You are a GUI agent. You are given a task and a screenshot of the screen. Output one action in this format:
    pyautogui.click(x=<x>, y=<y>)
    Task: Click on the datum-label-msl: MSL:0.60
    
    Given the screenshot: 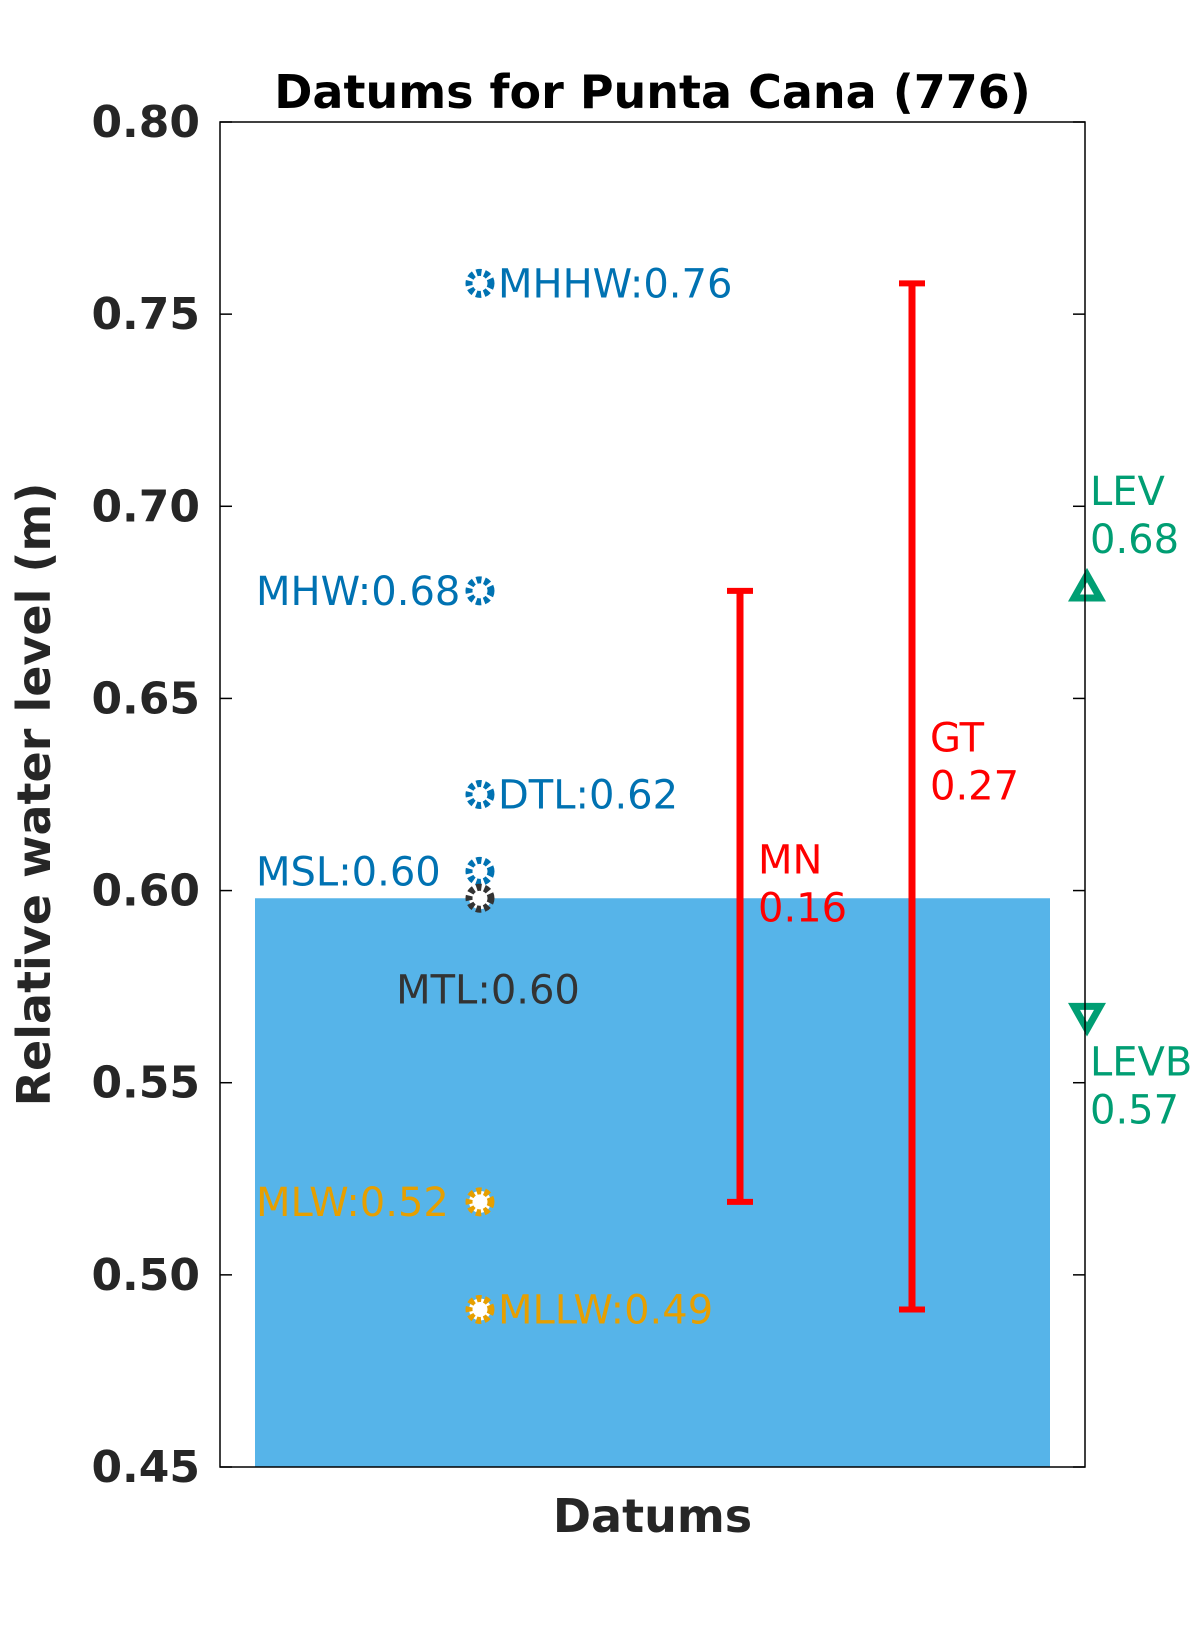 What is the action you would take?
    pyautogui.click(x=348, y=872)
    